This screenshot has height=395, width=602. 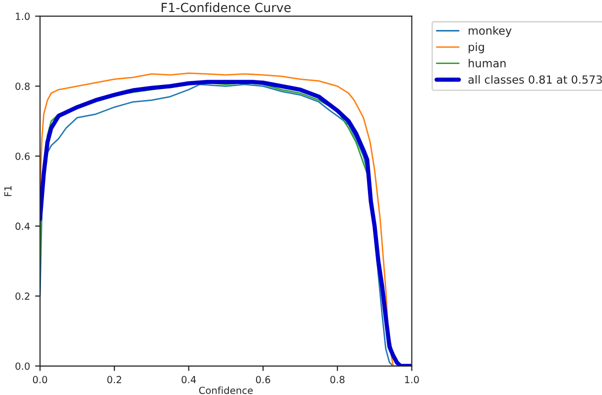 What do you see at coordinates (22, 226) in the screenshot?
I see `y-tick-label: 0.4` at bounding box center [22, 226].